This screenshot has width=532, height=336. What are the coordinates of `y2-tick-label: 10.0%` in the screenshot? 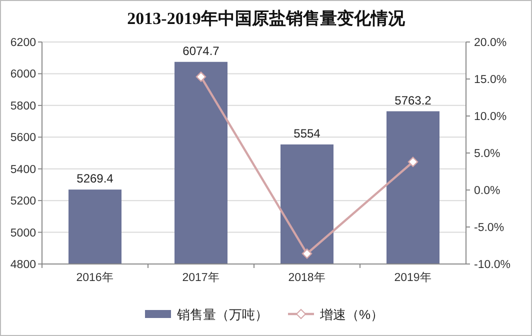 It's located at (490, 117).